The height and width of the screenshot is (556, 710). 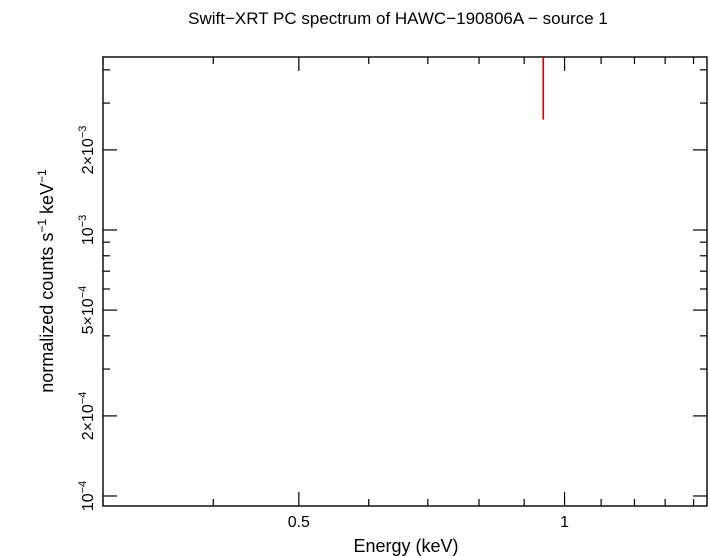 I want to click on y-tick-label: 2×10−3, so click(x=87, y=150).